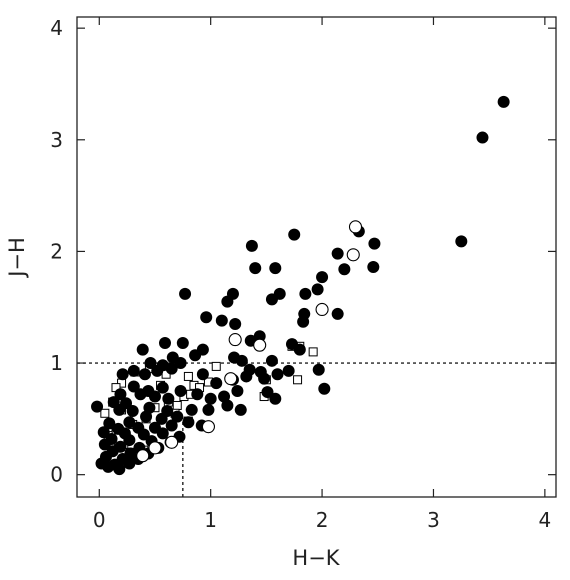 This screenshot has width=570, height=580. Describe the element at coordinates (322, 520) in the screenshot. I see `x-tick-label: 2` at that location.